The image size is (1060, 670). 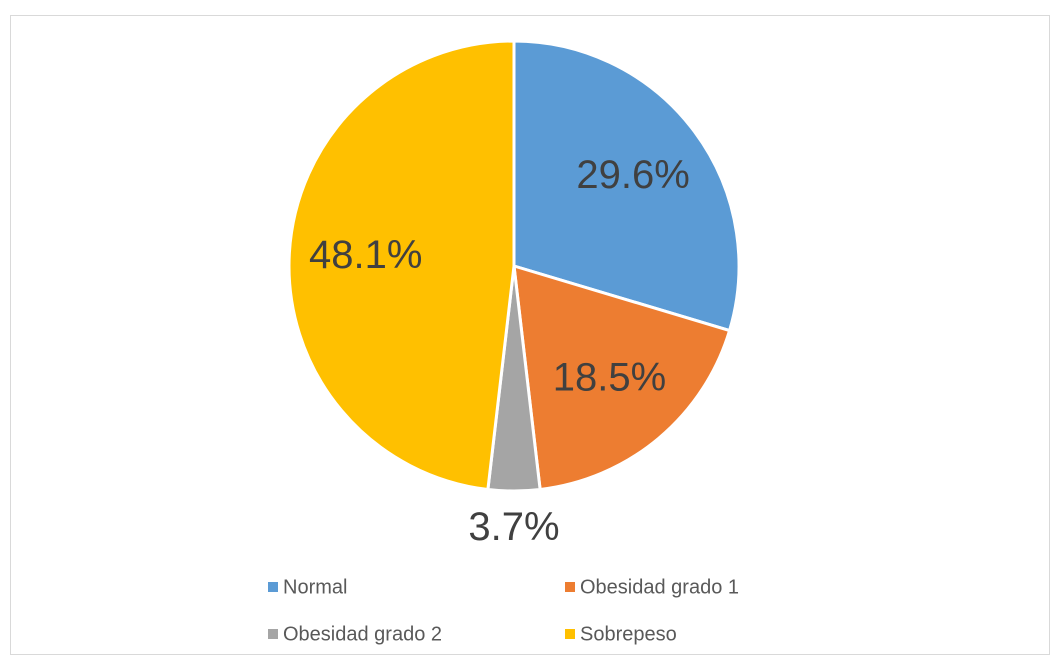 I want to click on legend-label: Obesidad grado 2, so click(x=362, y=634).